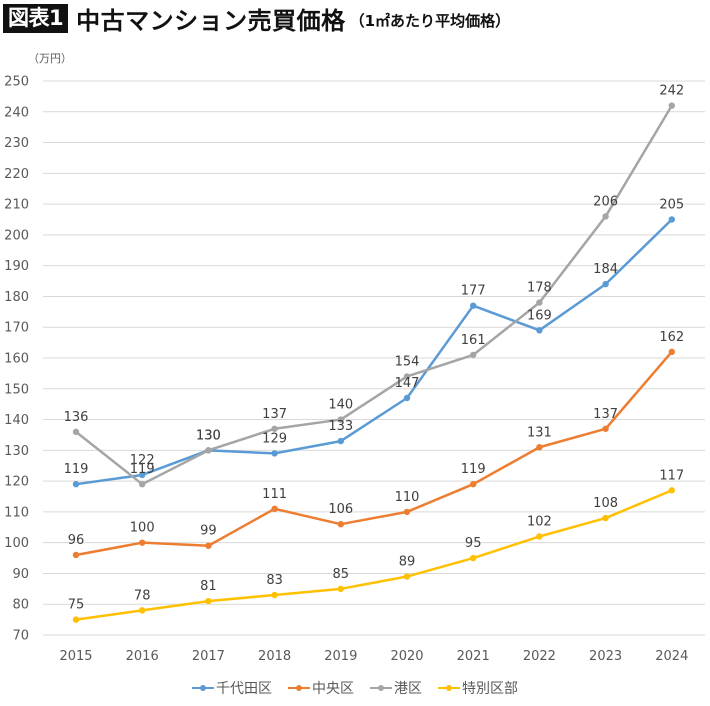 The height and width of the screenshot is (706, 710). Describe the element at coordinates (671, 205) in the screenshot. I see `data-label: 205` at that location.